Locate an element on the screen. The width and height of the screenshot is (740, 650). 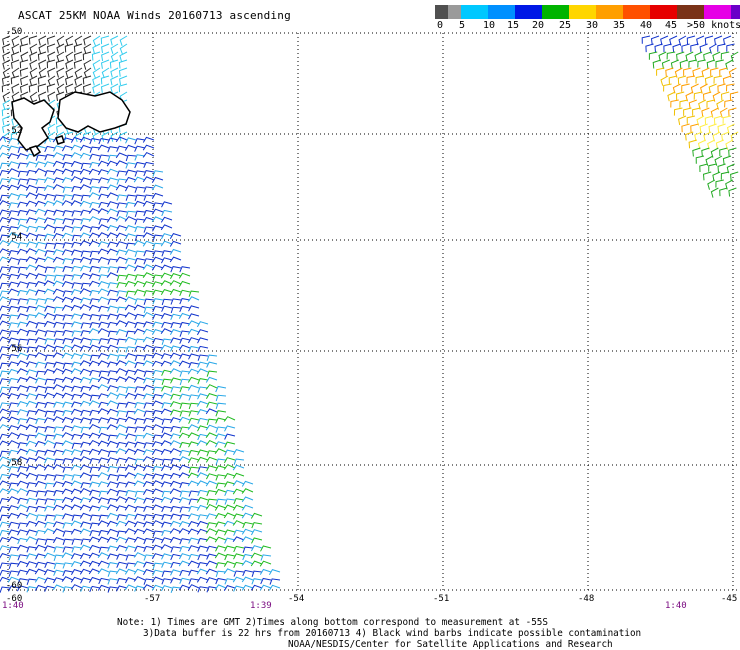
legend-label: 35 is located at coordinates (619, 25).